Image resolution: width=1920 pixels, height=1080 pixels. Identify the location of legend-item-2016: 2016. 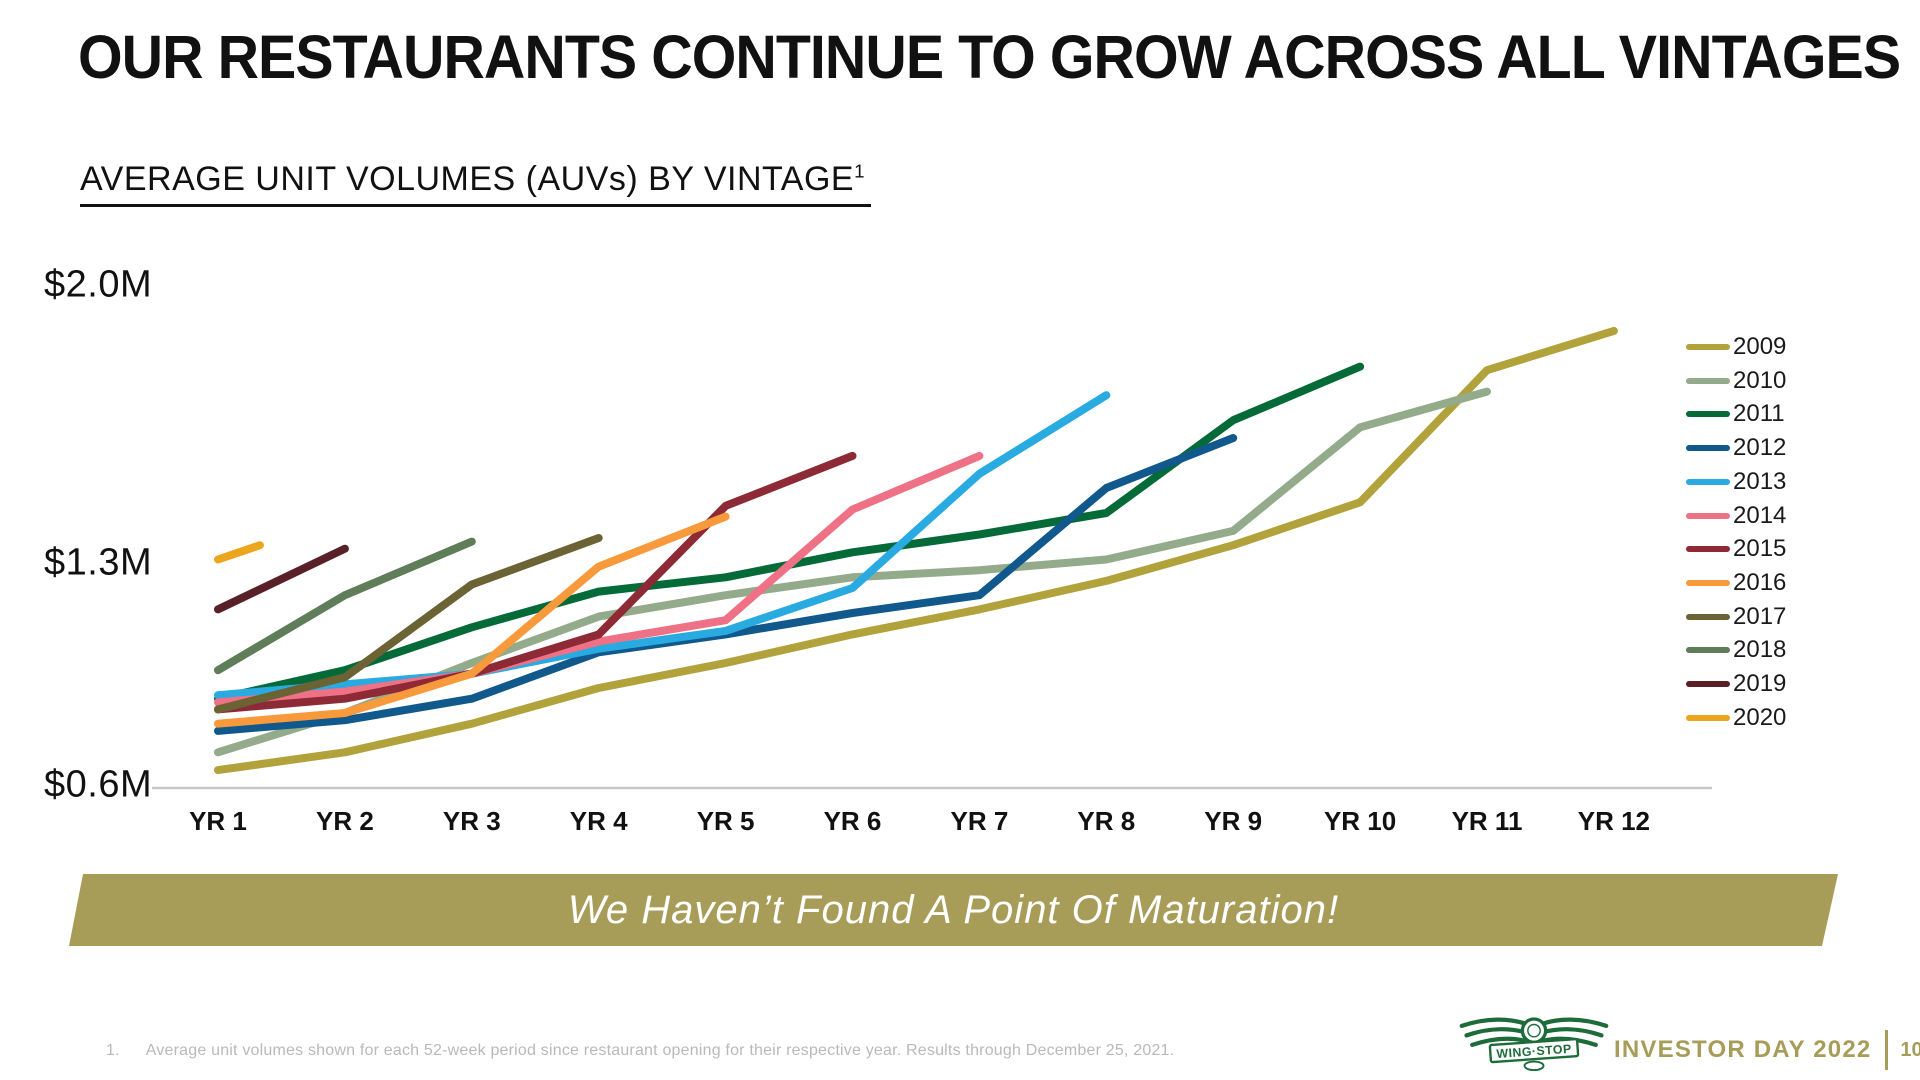
(1736, 583).